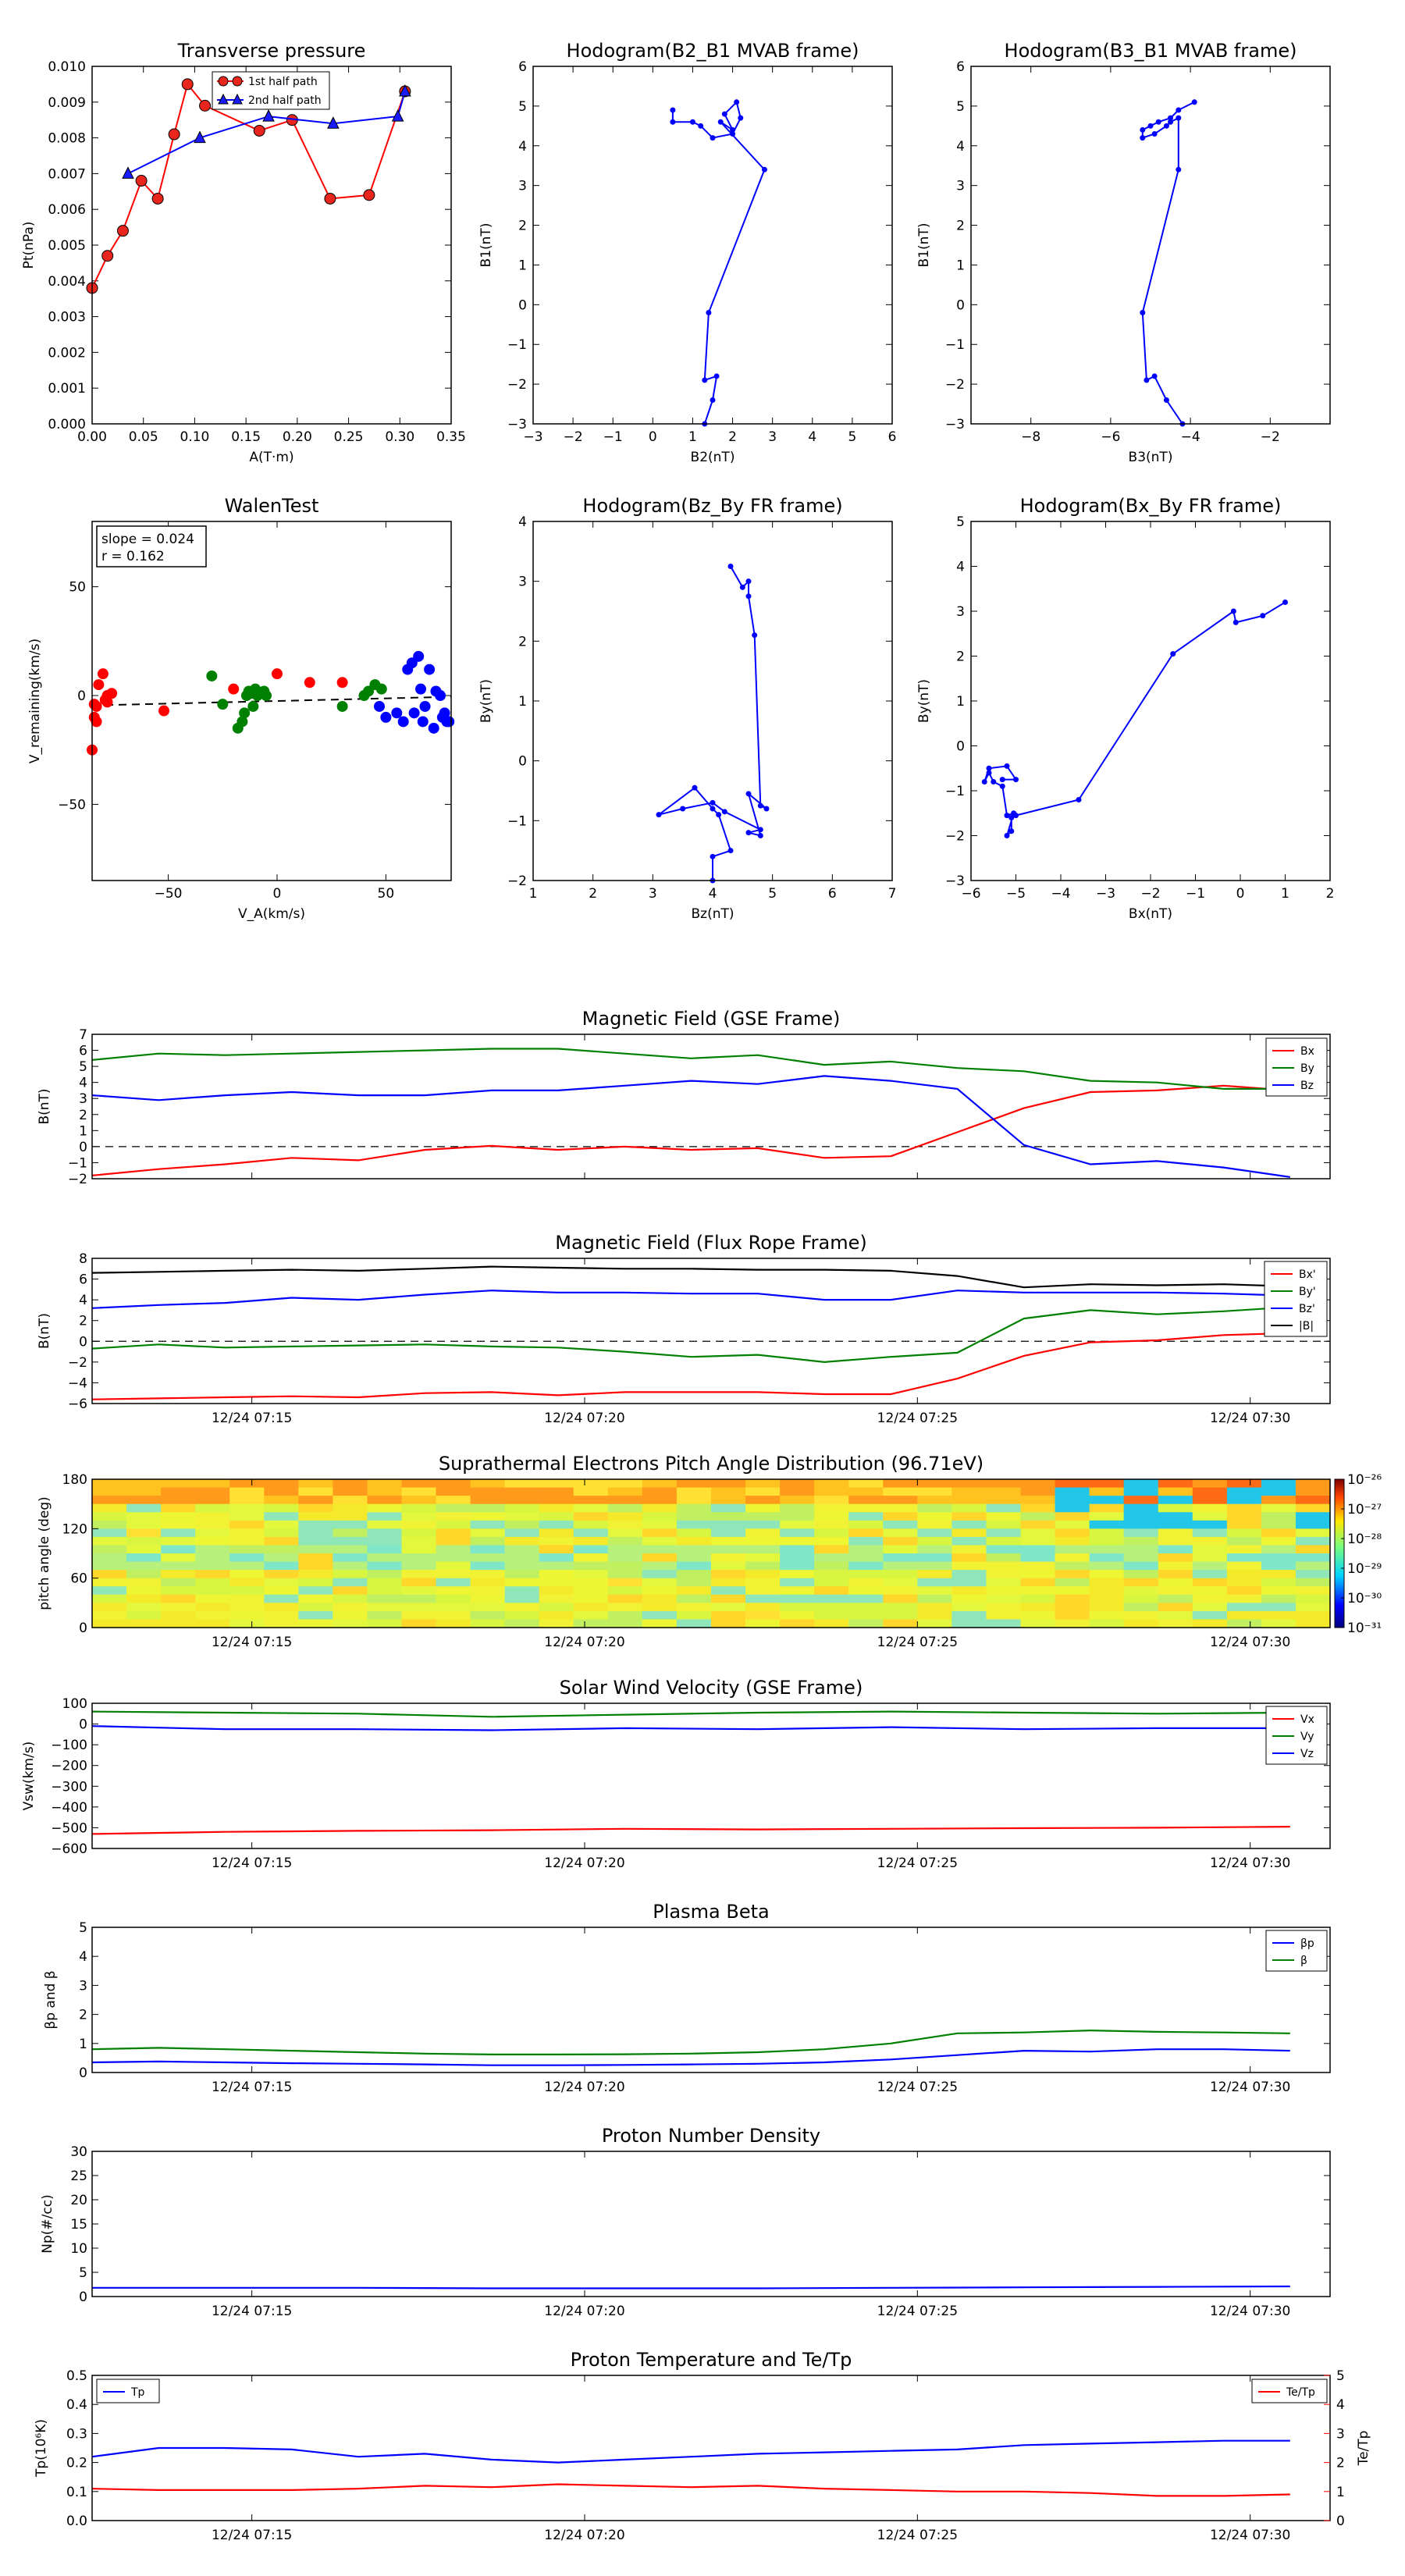 This screenshot has width=1405, height=2576. I want to click on y-tick-label: 2, so click(83, 1321).